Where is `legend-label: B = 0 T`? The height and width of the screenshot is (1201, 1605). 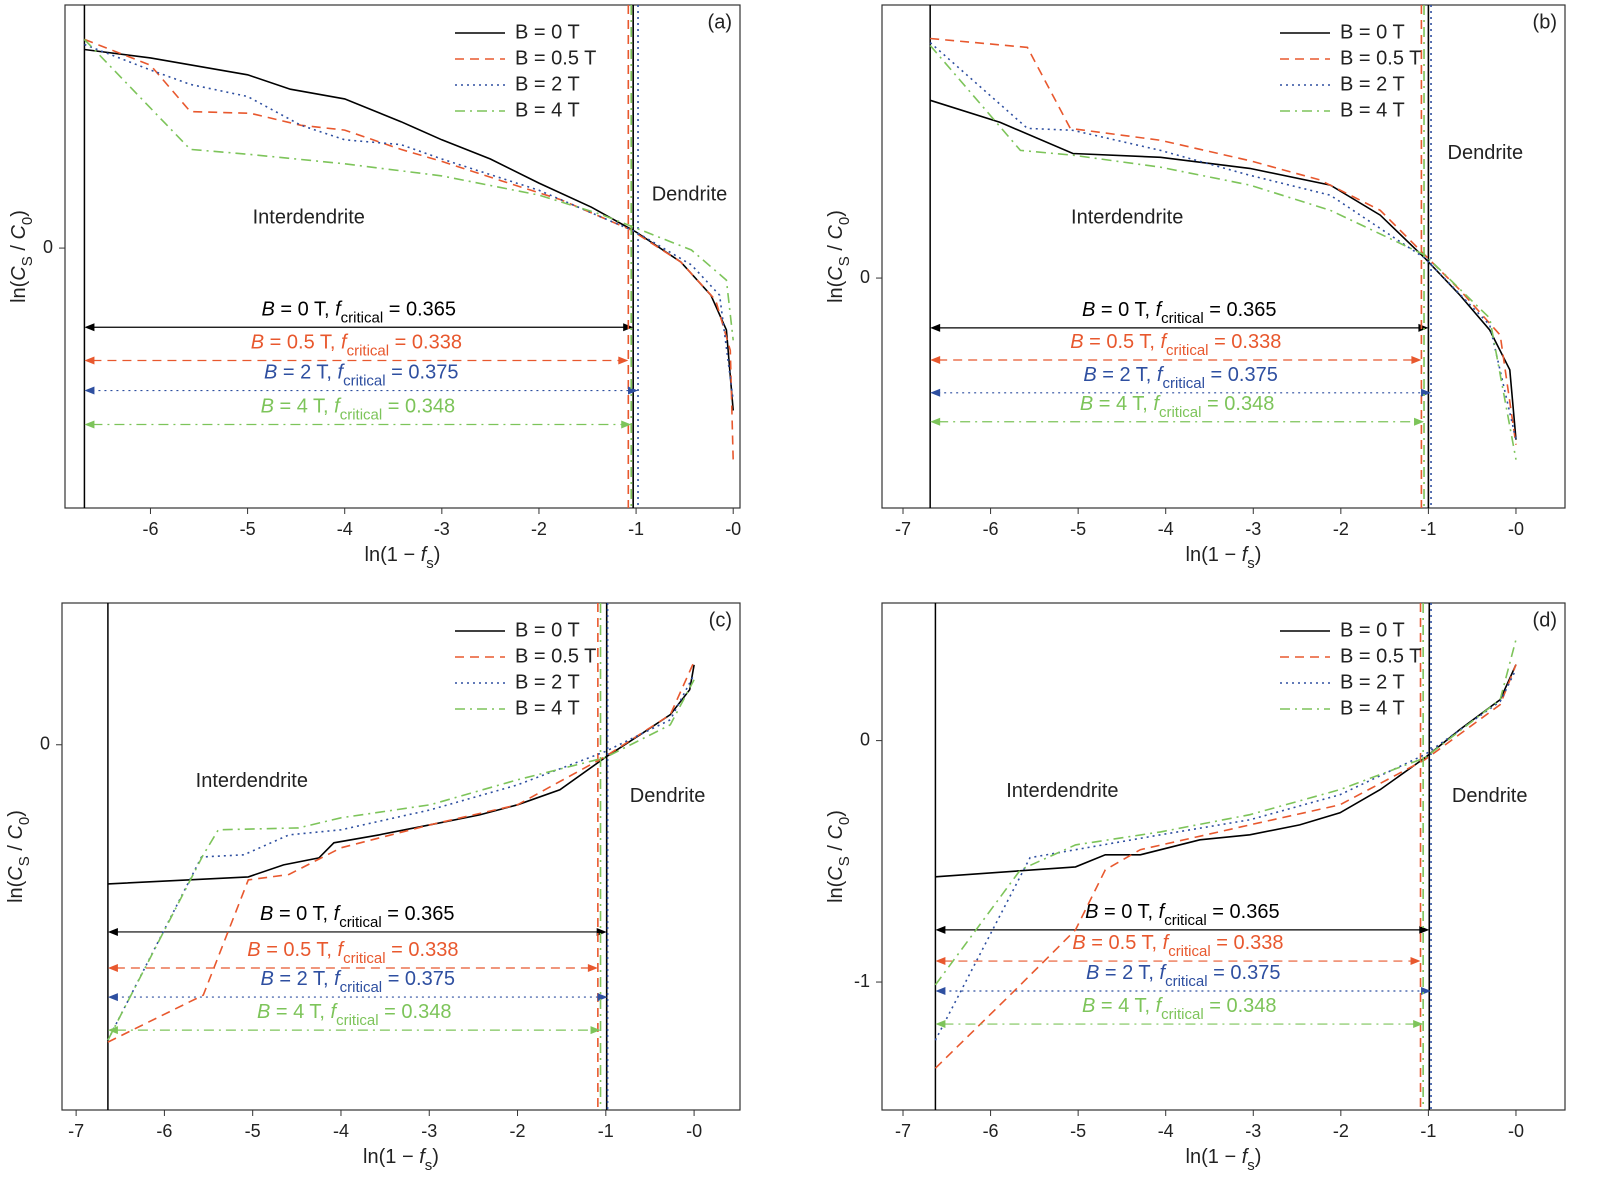 legend-label: B = 0 T is located at coordinates (1372, 630).